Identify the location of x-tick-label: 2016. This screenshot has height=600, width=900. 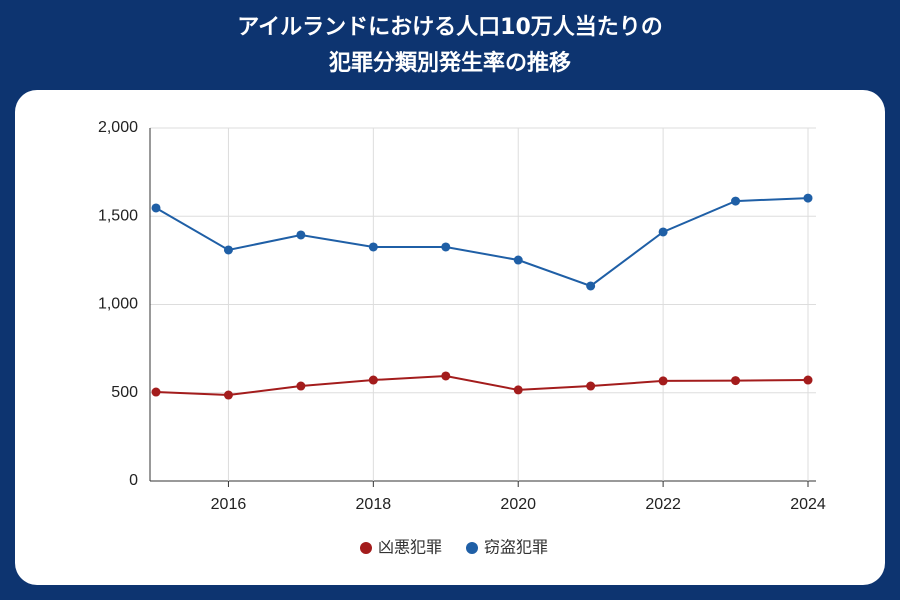
(229, 504).